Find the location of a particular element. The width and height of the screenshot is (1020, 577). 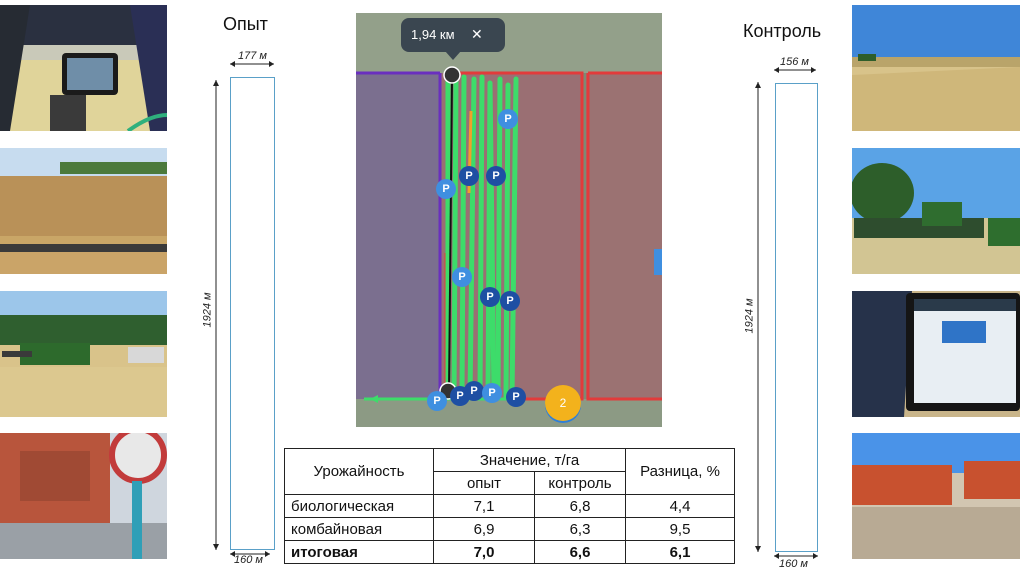

control-plot-strip is located at coordinates (796, 317).